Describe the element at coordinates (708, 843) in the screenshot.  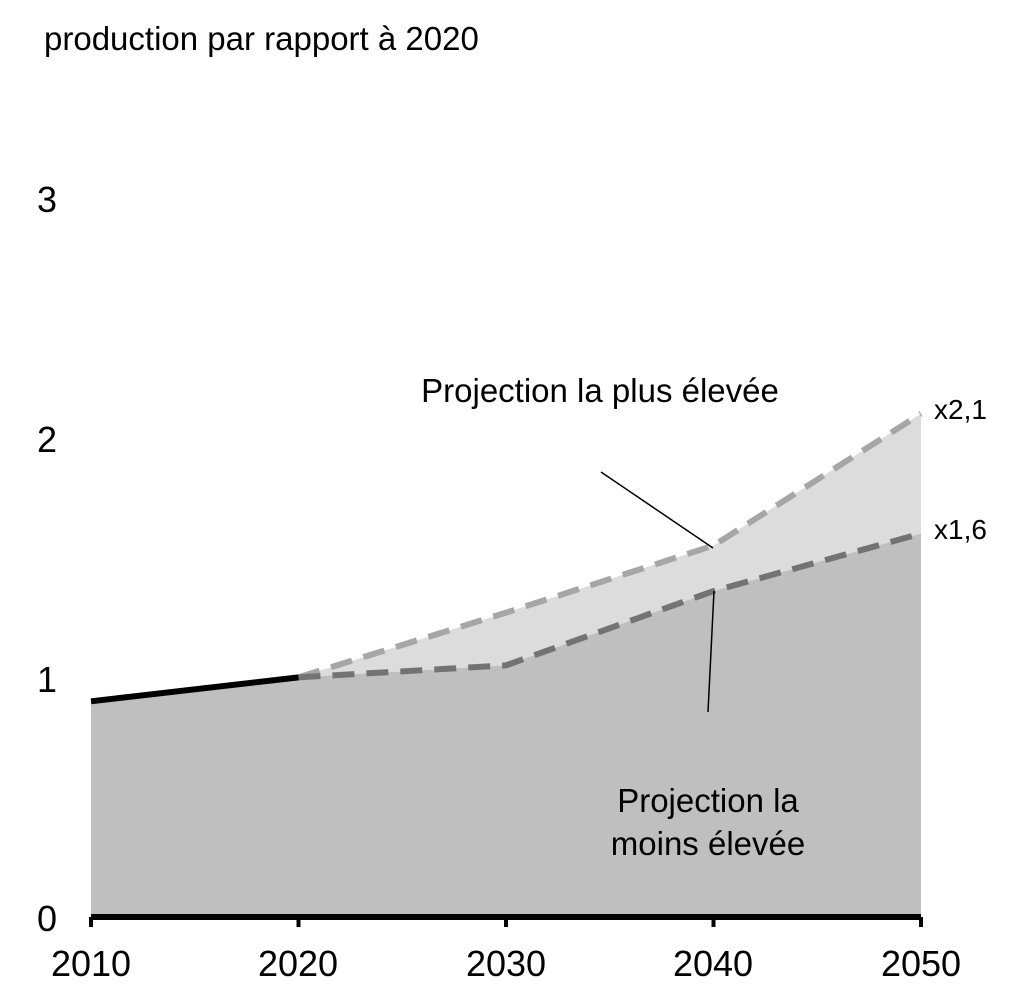
I see `low-projection-label: moins élevée` at that location.